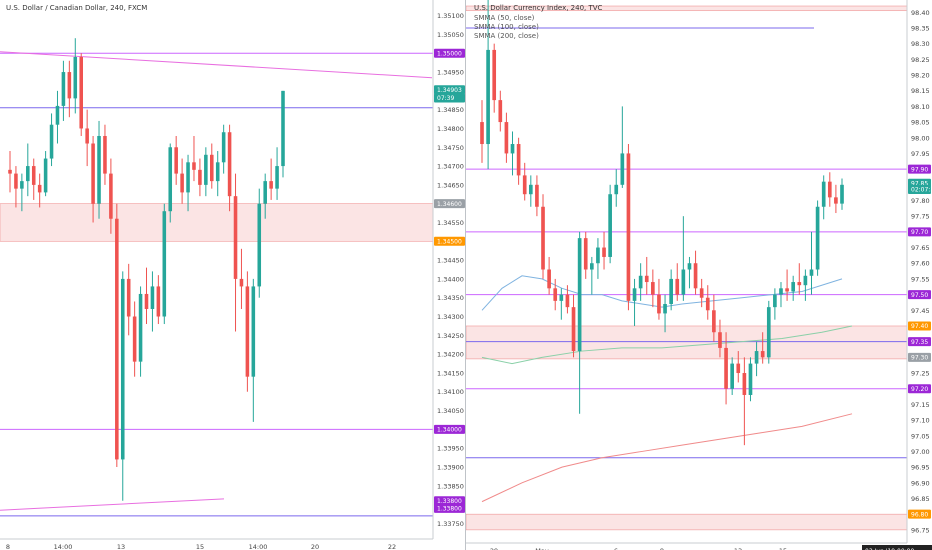 The image size is (932, 550). I want to click on panel-divider, so click(465, 275).